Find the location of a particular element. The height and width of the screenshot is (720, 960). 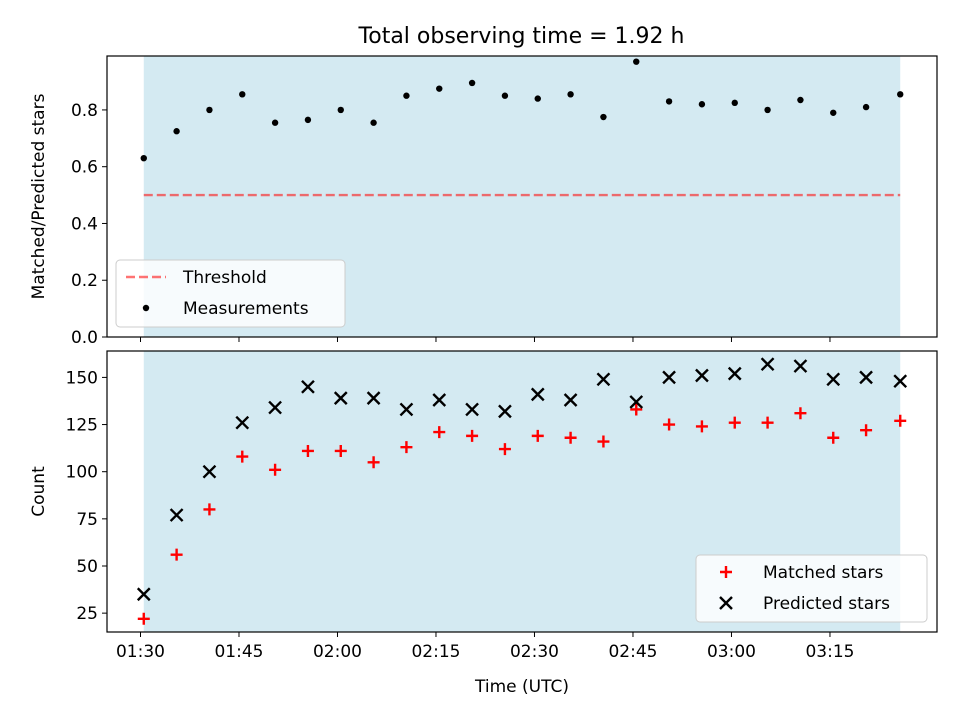

x-tick-label: 03:15 is located at coordinates (829, 652).